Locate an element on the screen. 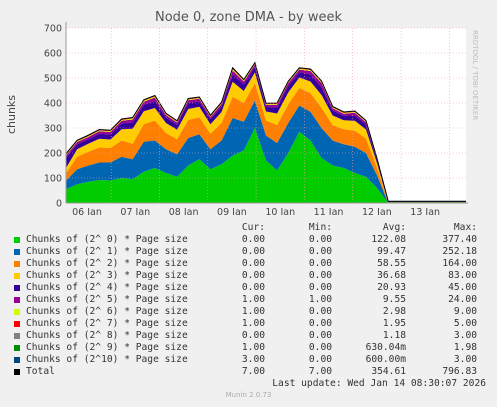  legend-avg-value: 9.55 is located at coordinates (394, 299).